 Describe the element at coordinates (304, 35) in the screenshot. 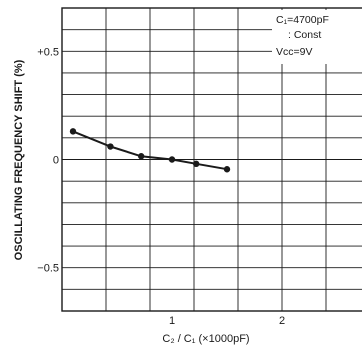

I see `annotation-constant: : Const` at that location.